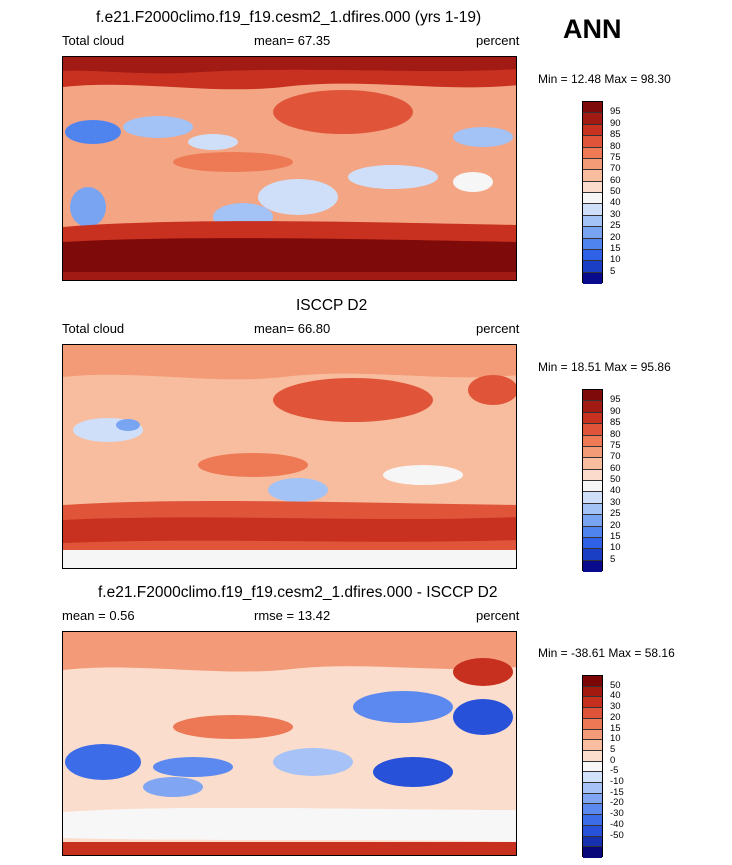  What do you see at coordinates (615, 525) in the screenshot?
I see `colorbar-tick-label: 20` at bounding box center [615, 525].